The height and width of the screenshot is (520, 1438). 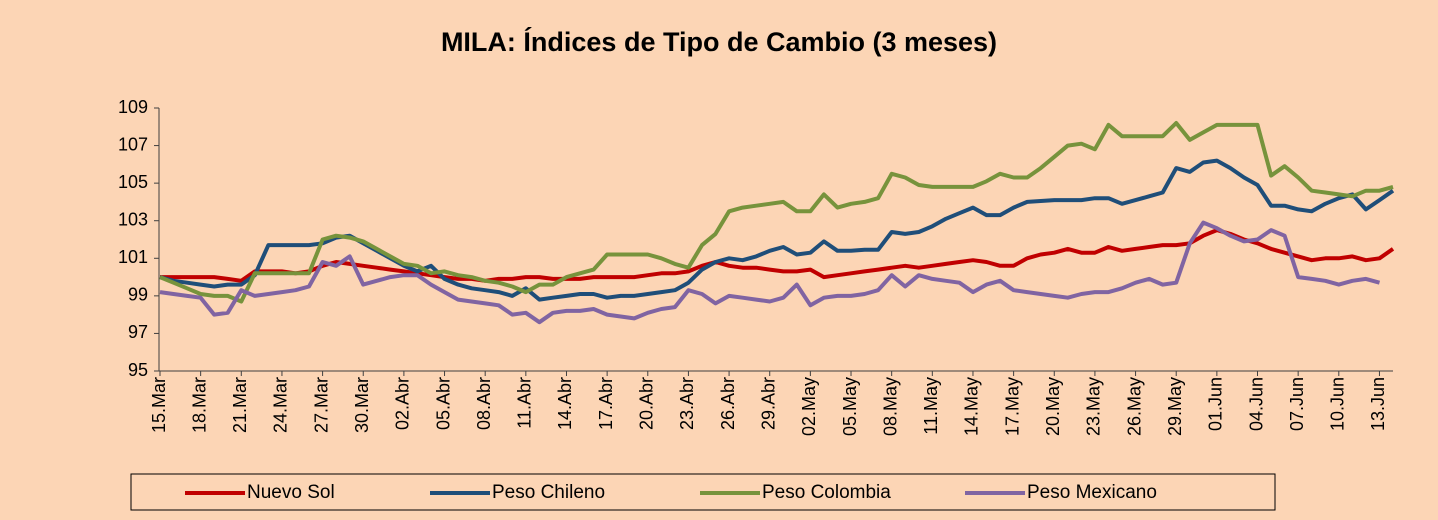 What do you see at coordinates (1216, 404) in the screenshot?
I see `x-tick-label: 01.Jun` at bounding box center [1216, 404].